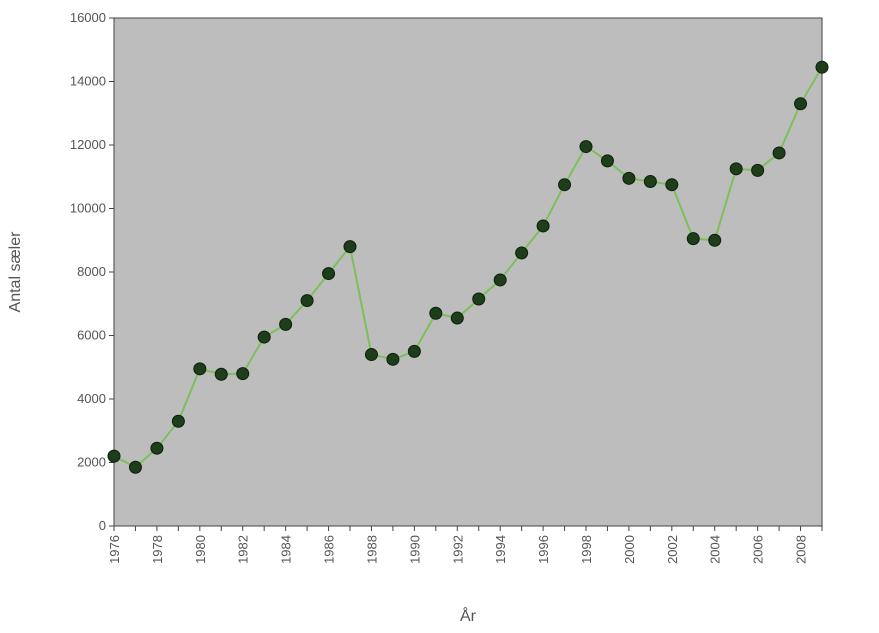  I want to click on y-tick-label: 14000, so click(88, 81).